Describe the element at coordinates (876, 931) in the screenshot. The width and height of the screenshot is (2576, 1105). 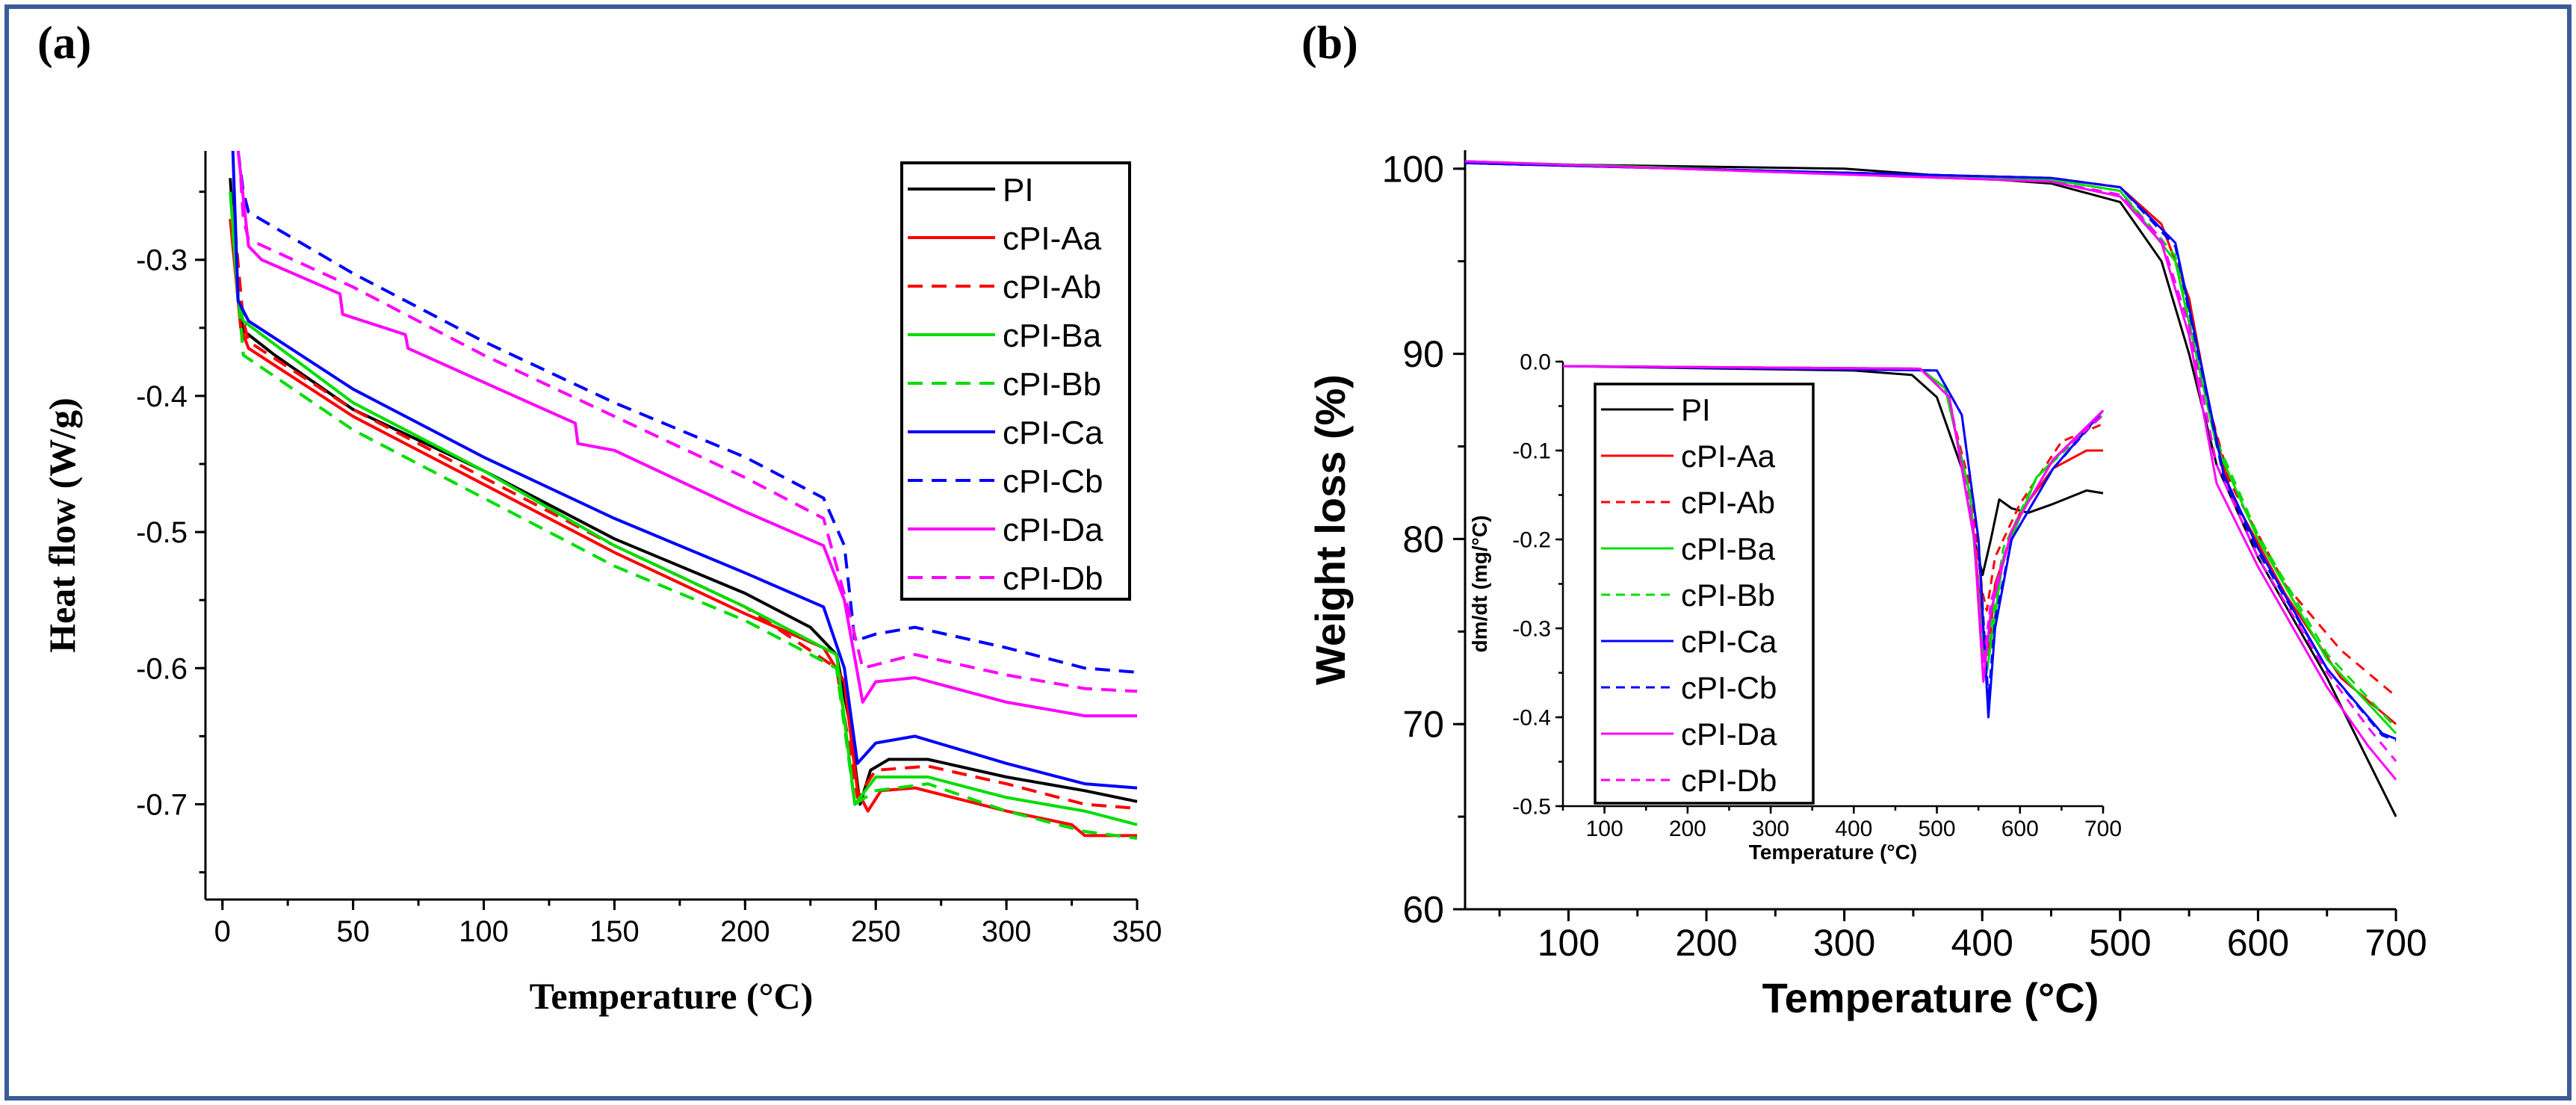
I see `x-tick-label: 250` at that location.